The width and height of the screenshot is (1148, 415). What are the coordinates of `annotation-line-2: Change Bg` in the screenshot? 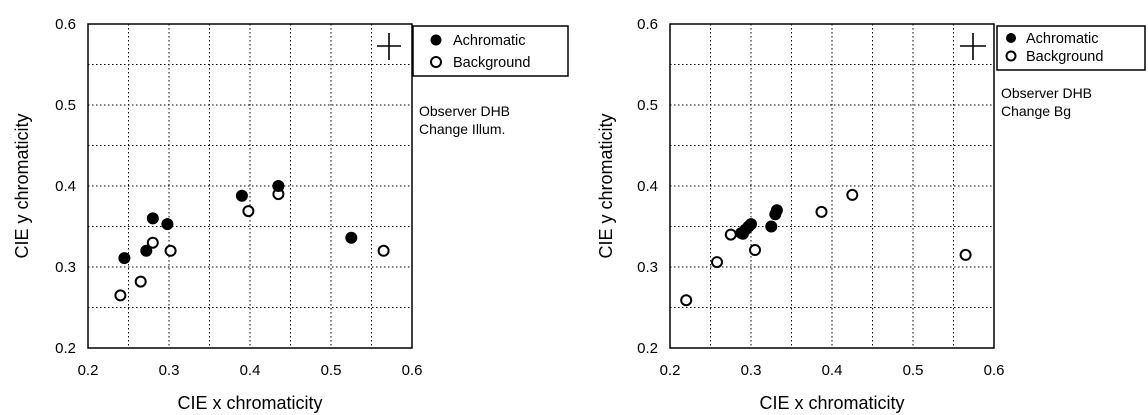 It's located at (1036, 111).